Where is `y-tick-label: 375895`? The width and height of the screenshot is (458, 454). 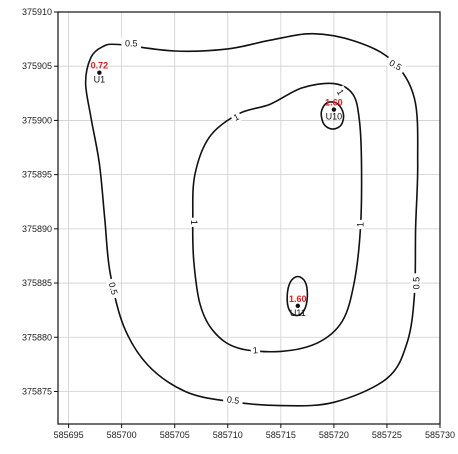
y-tick-label: 375895 is located at coordinates (37, 175).